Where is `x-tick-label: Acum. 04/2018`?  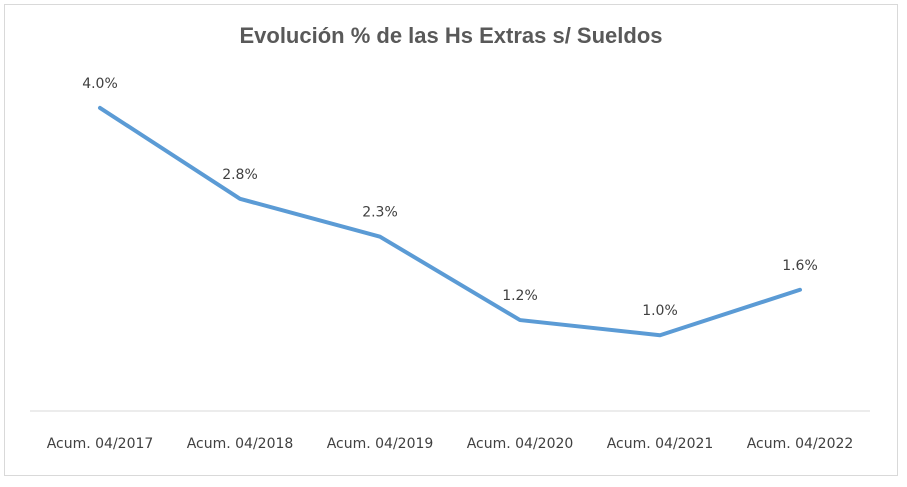
x-tick-label: Acum. 04/2018 is located at coordinates (240, 444).